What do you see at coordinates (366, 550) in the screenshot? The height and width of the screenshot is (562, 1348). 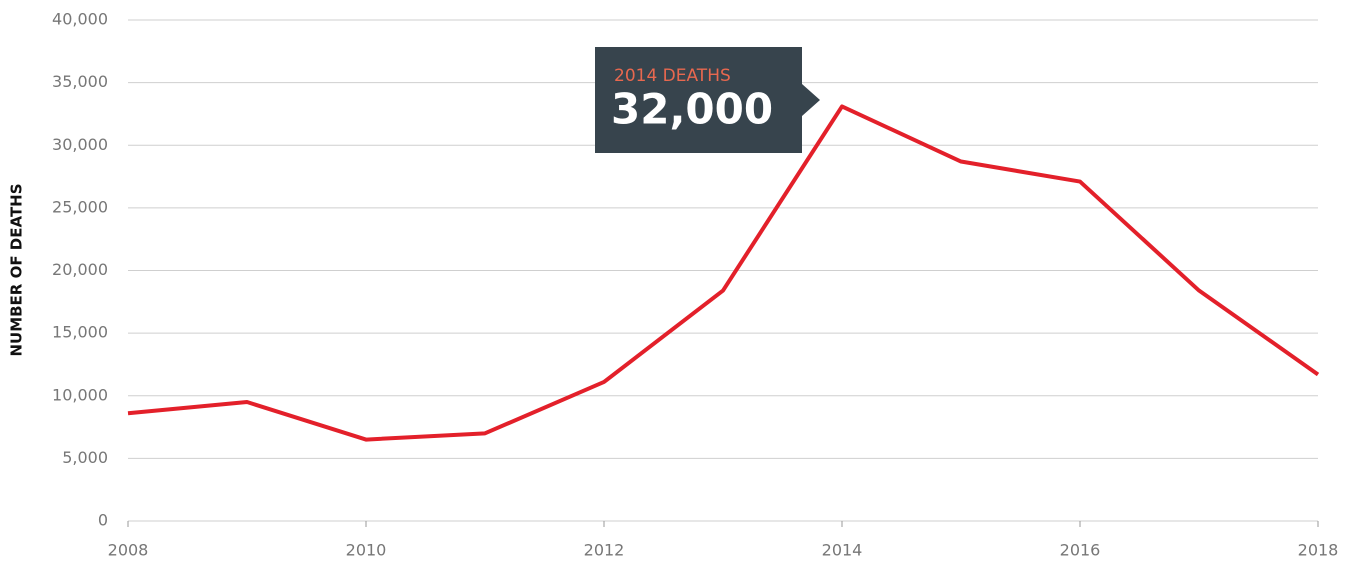 I see `x-tick-label: 2010` at bounding box center [366, 550].